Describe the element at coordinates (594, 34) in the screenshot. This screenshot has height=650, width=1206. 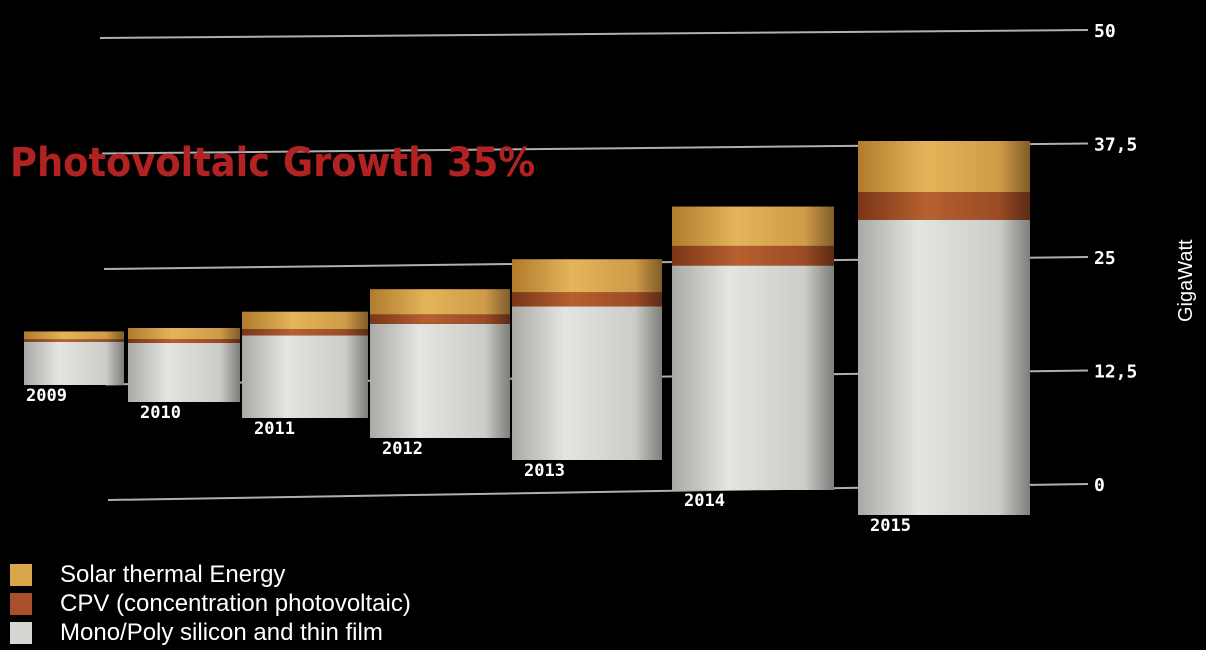
I see `gridline` at that location.